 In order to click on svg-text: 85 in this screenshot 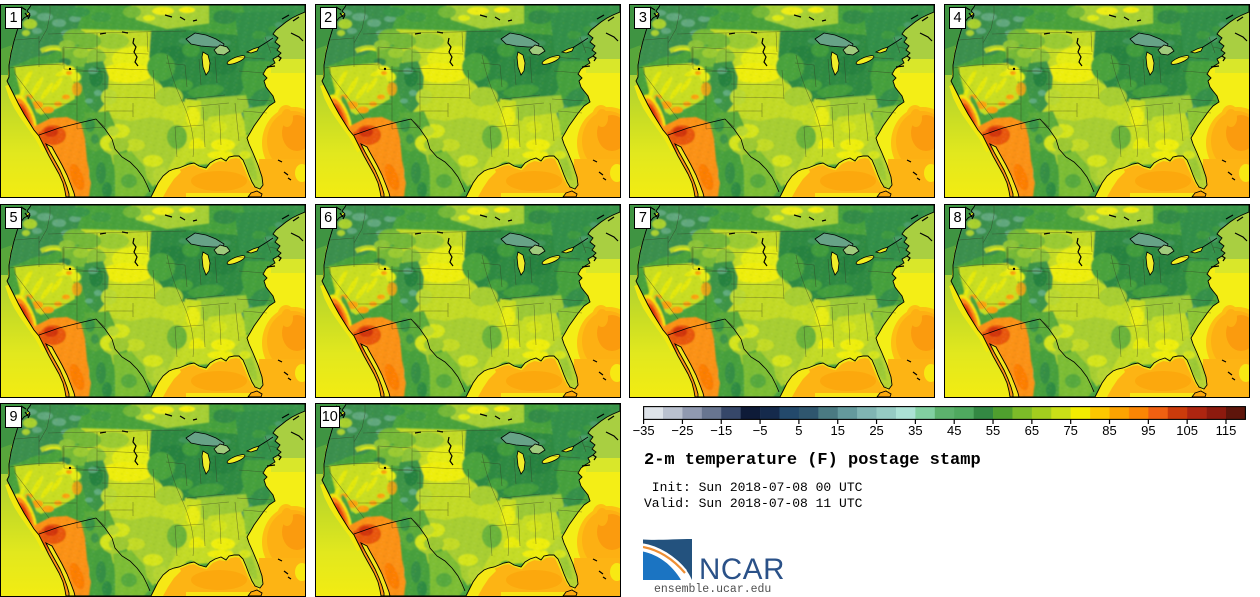, I will do `click(1109, 430)`.